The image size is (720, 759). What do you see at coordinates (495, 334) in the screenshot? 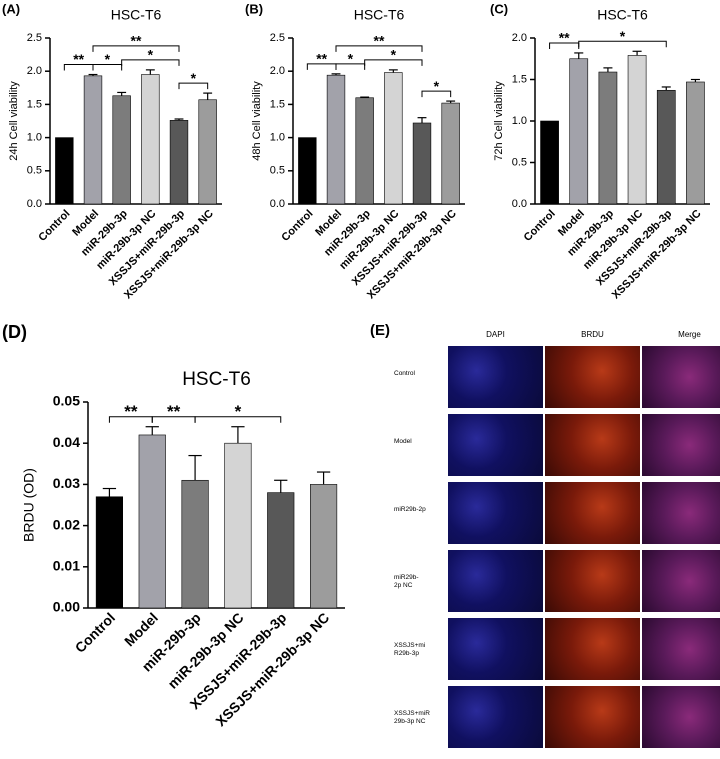
I see `column-header: DAPI` at bounding box center [495, 334].